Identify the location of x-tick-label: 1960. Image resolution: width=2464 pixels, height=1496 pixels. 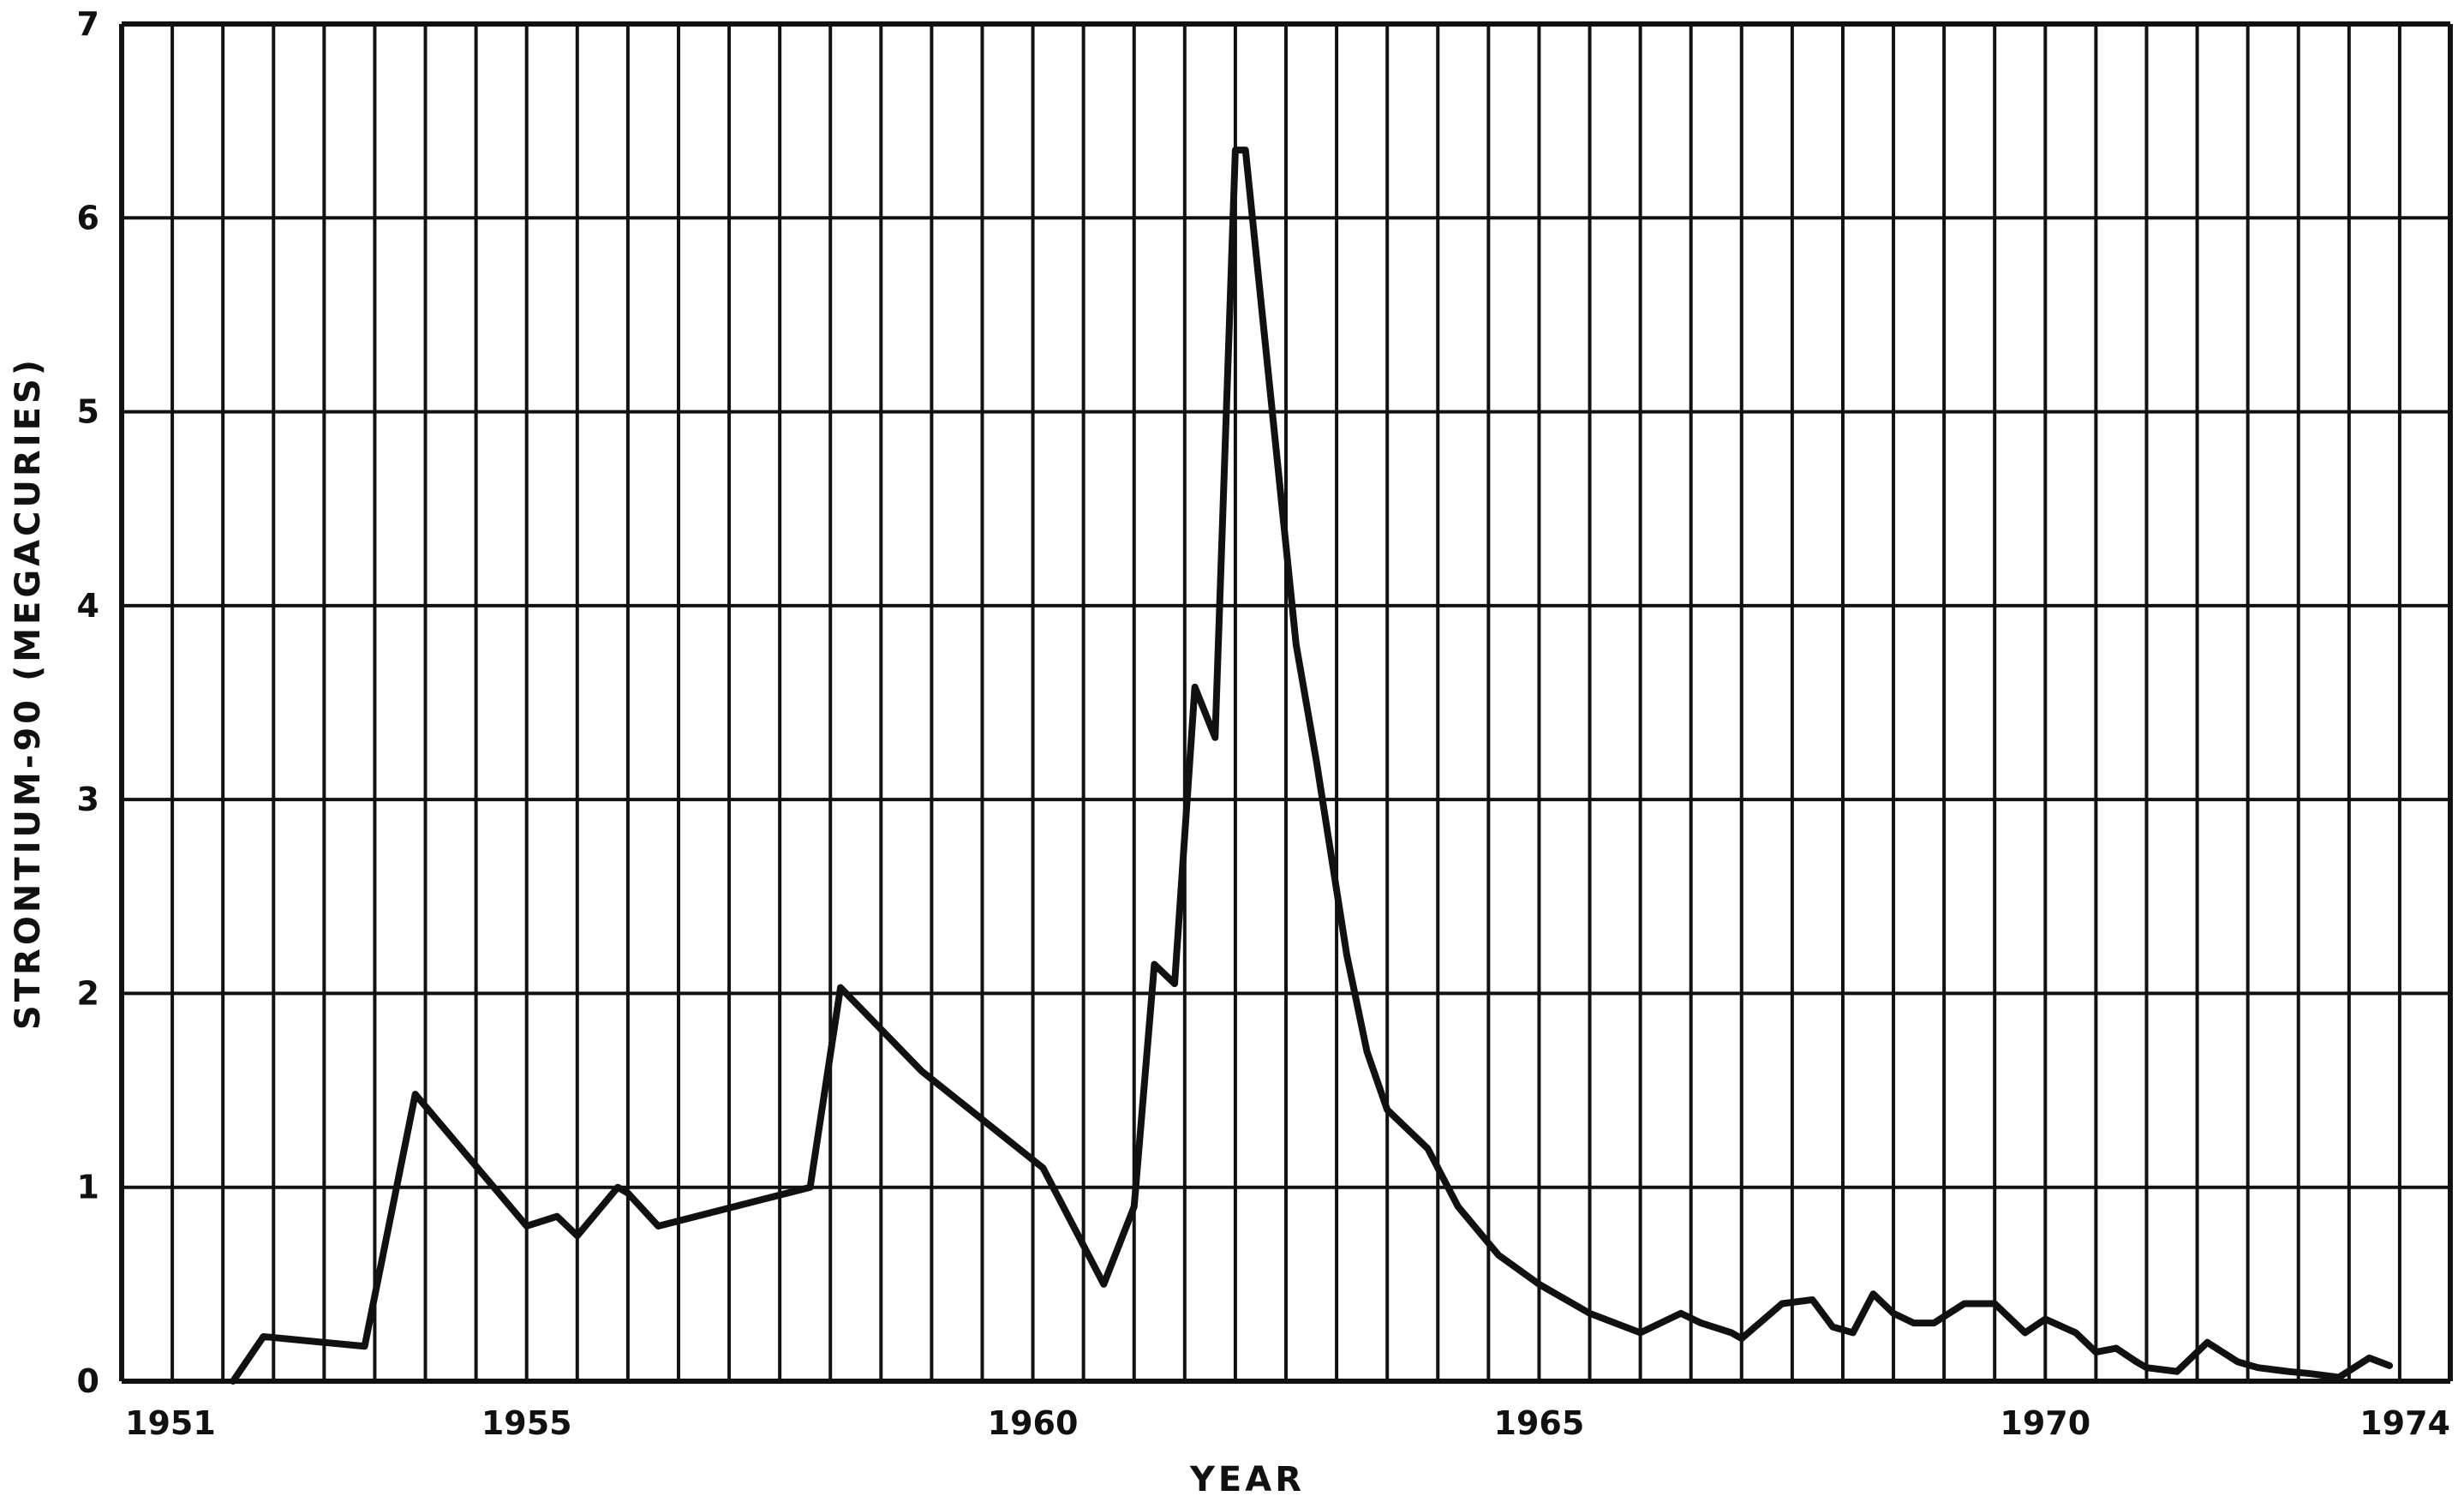
(1033, 1423).